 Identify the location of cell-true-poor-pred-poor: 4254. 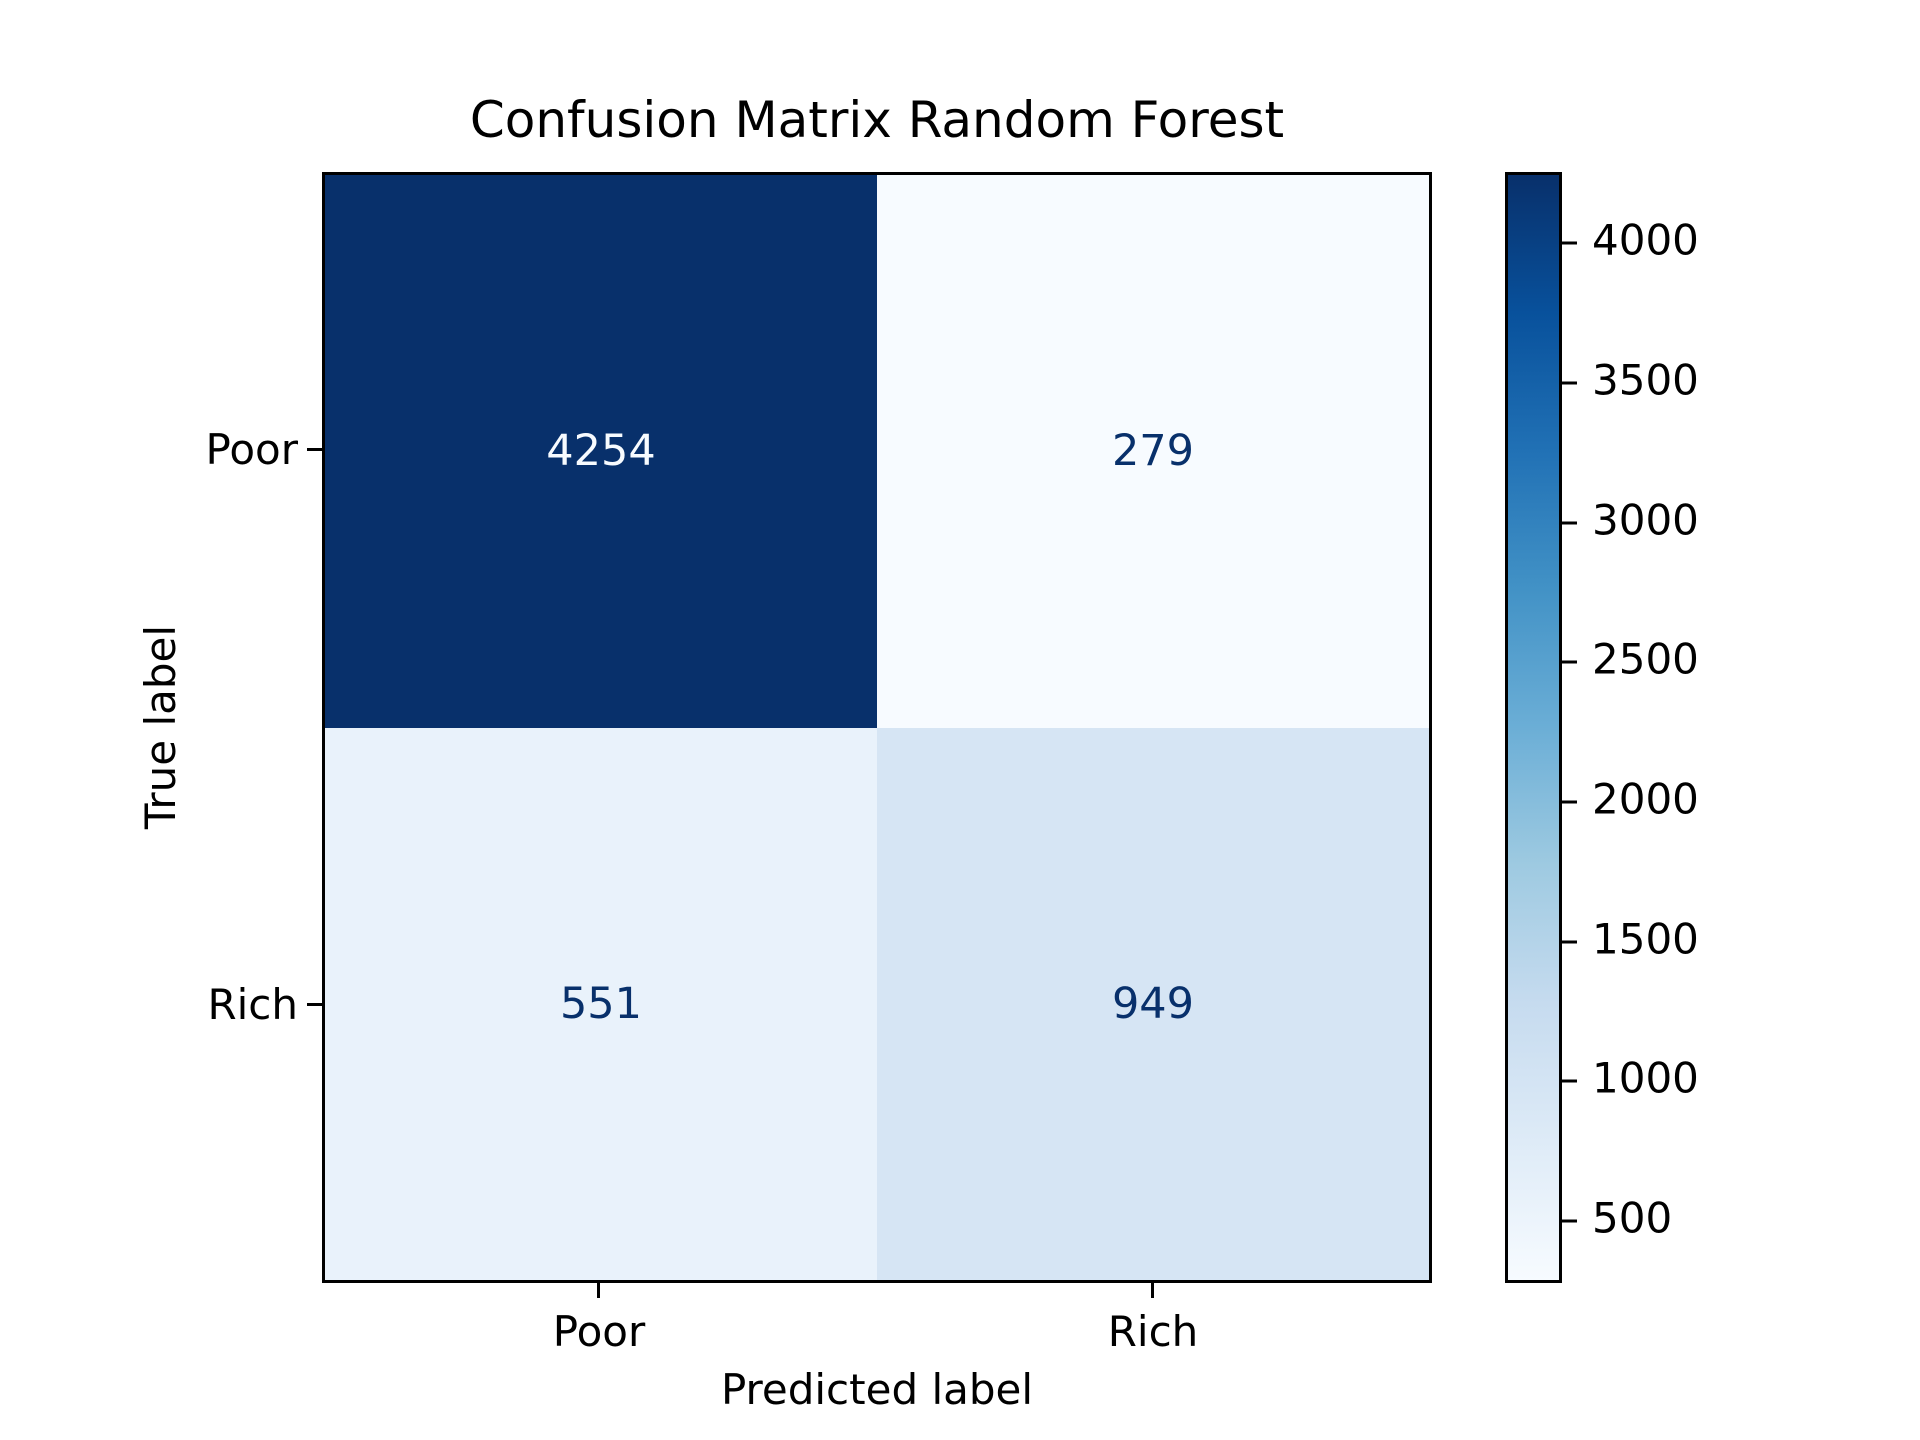
(601, 451).